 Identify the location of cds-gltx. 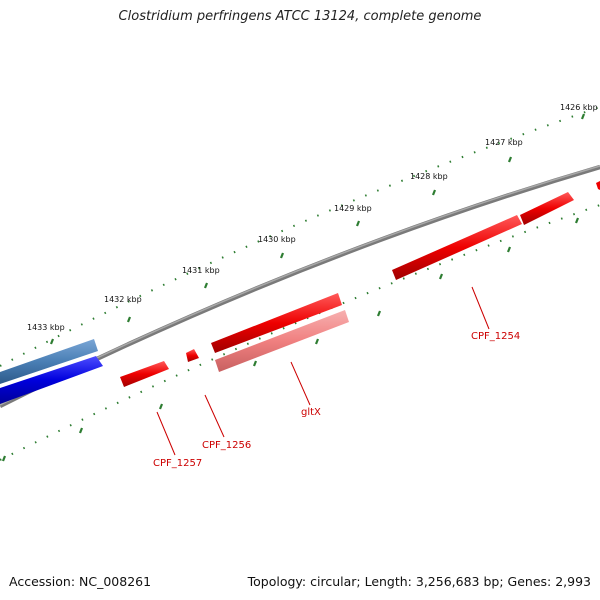
(282, 341).